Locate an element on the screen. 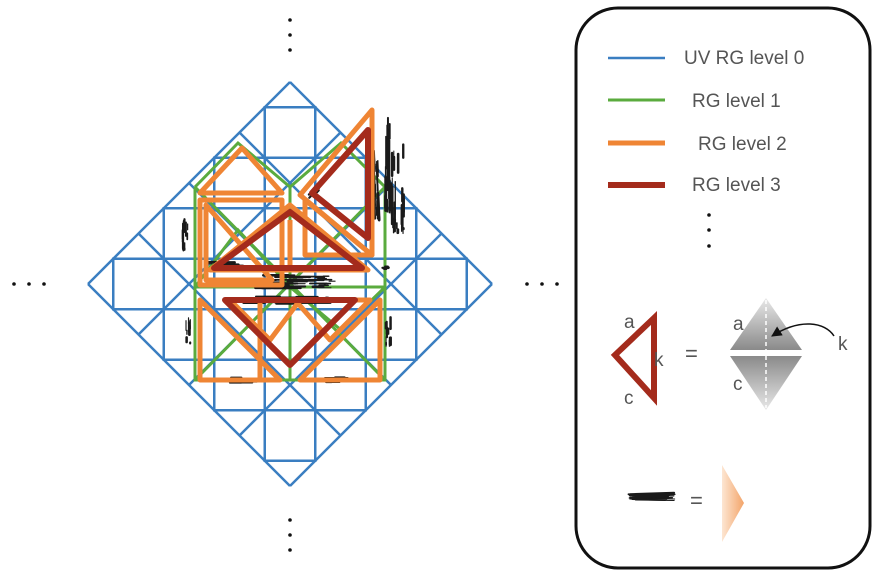 The height and width of the screenshot is (575, 883). legend-label-level-3: RG level 3 is located at coordinates (736, 185).